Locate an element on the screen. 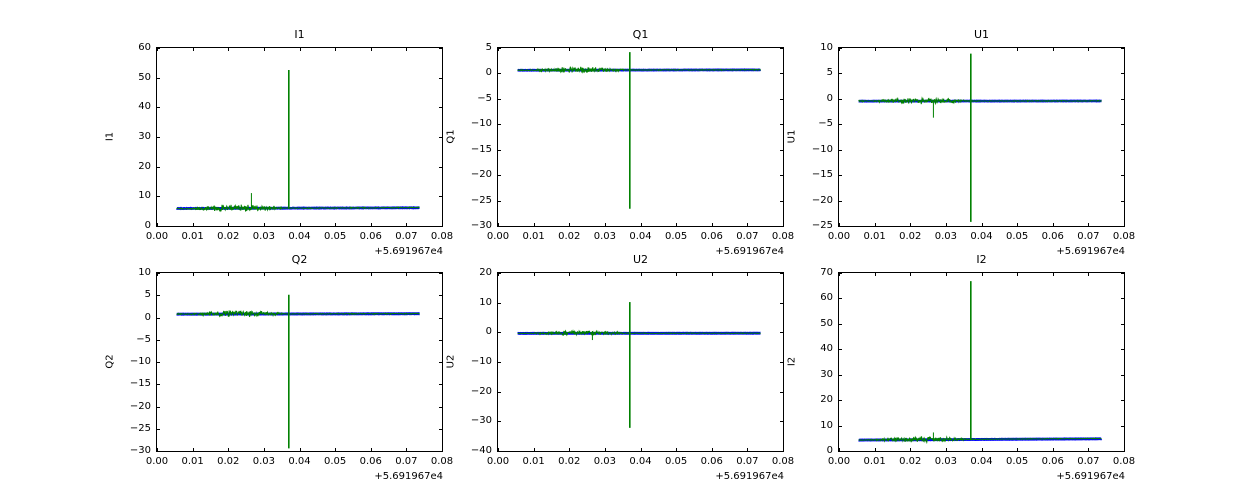 The width and height of the screenshot is (1250, 500). x-tick-label: 0.05 is located at coordinates (1017, 236).